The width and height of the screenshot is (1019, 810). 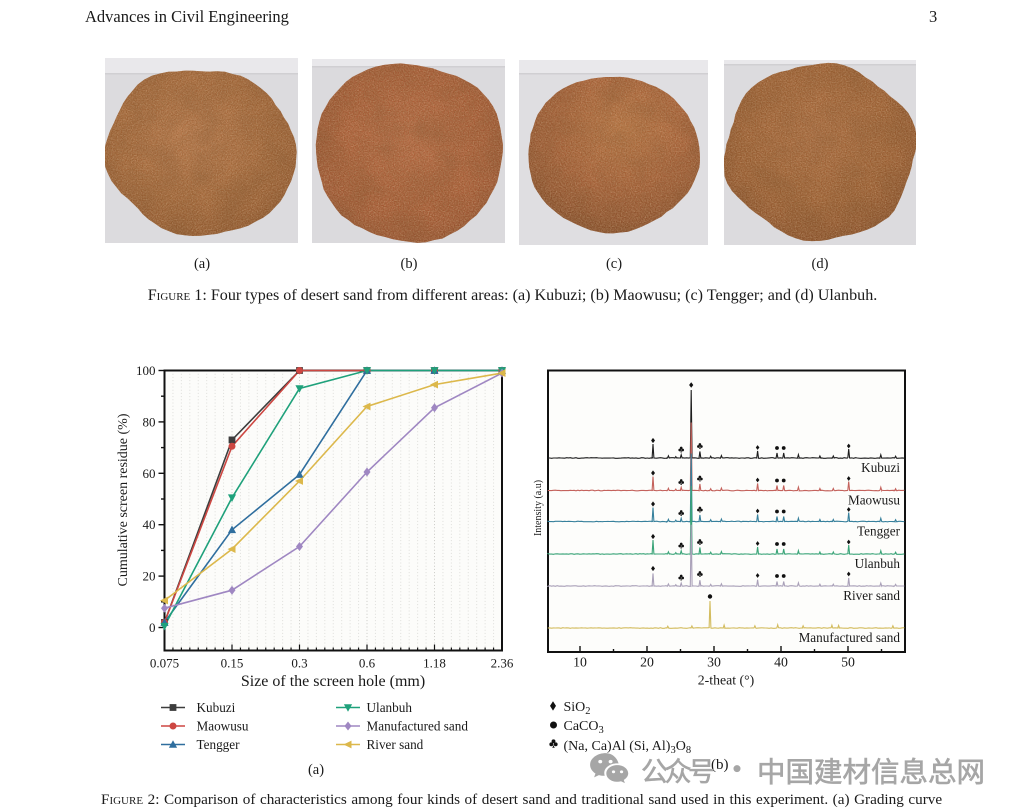 What do you see at coordinates (232, 663) in the screenshot?
I see `svg-text: 0.15` at bounding box center [232, 663].